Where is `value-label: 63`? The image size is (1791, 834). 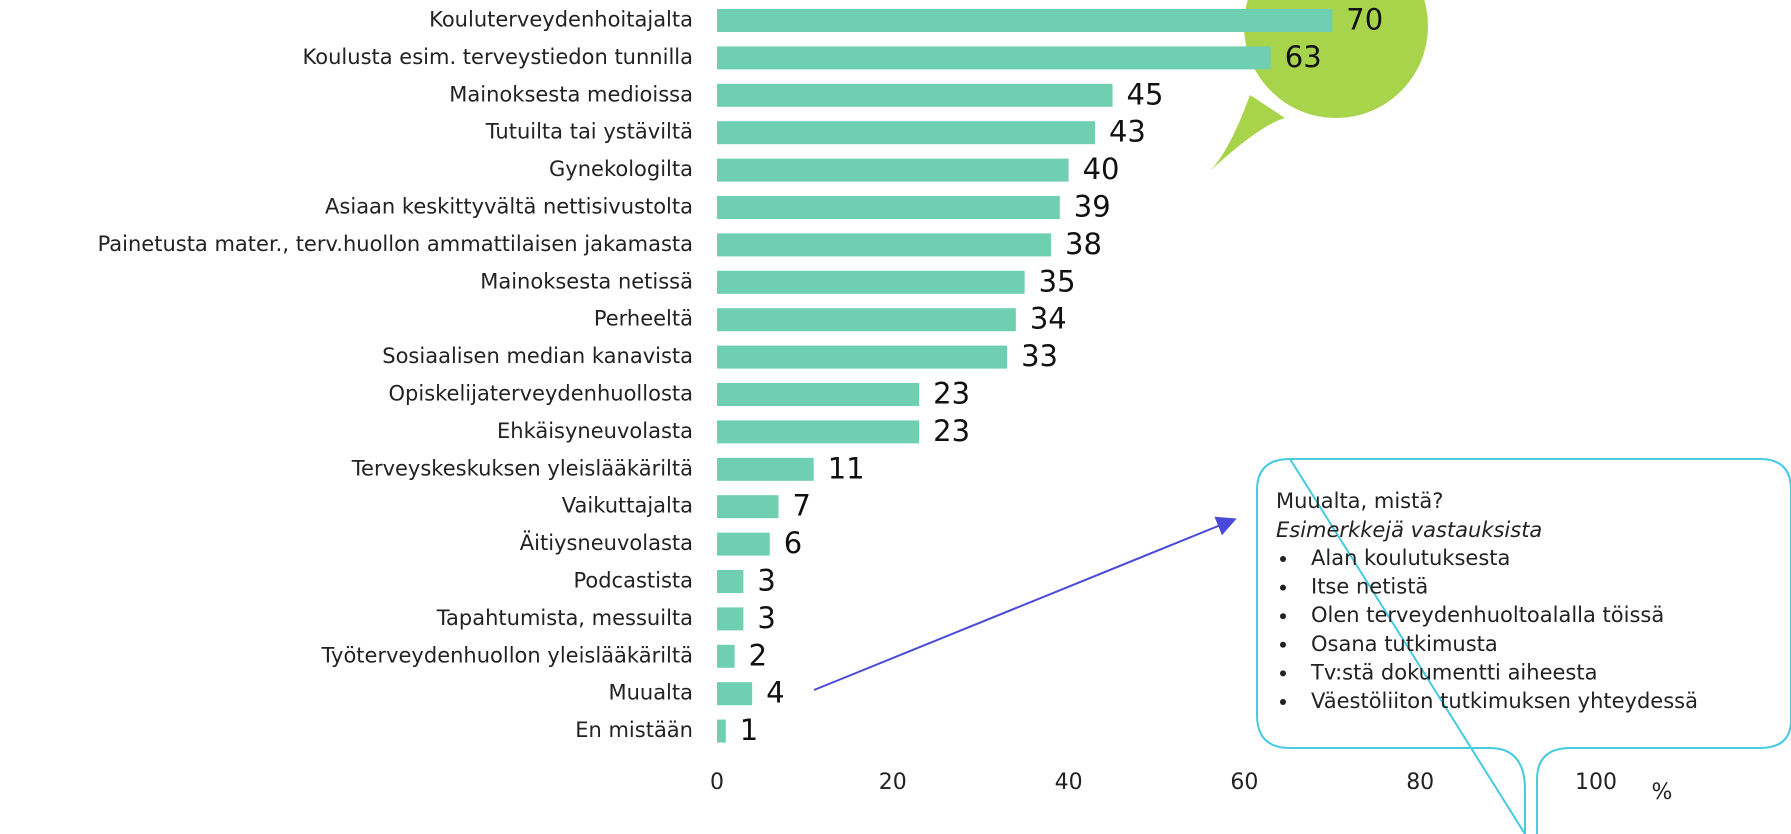
value-label: 63 is located at coordinates (1303, 57).